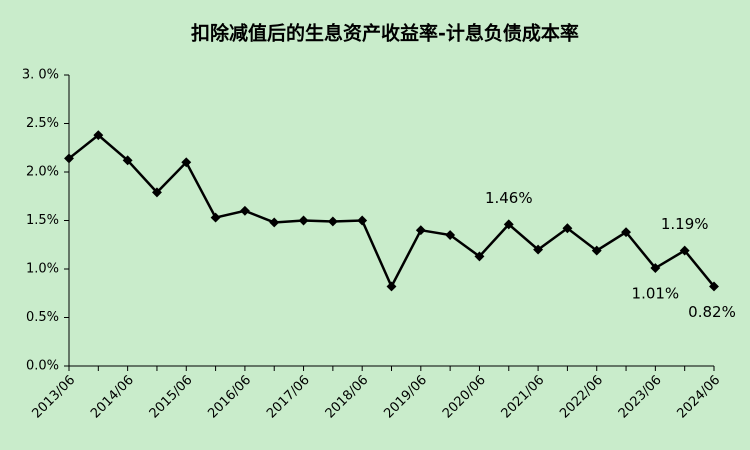 Image resolution: width=750 pixels, height=450 pixels. What do you see at coordinates (385, 33) in the screenshot?
I see `chart-title: 扣除减值后的生息资产收益率-计息负债成本率` at bounding box center [385, 33].